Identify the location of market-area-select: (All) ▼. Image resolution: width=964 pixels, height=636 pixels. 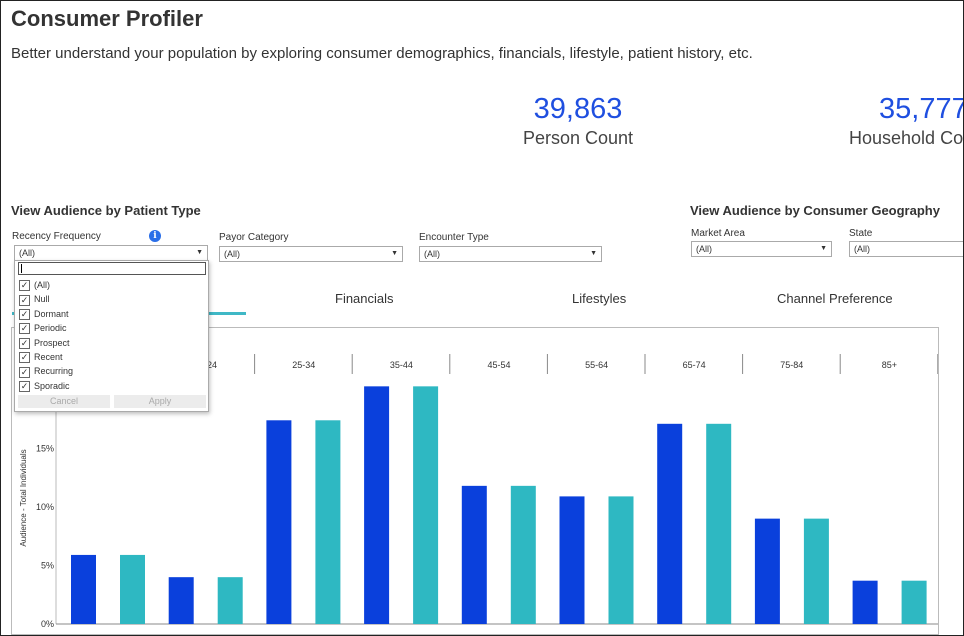
(761, 249).